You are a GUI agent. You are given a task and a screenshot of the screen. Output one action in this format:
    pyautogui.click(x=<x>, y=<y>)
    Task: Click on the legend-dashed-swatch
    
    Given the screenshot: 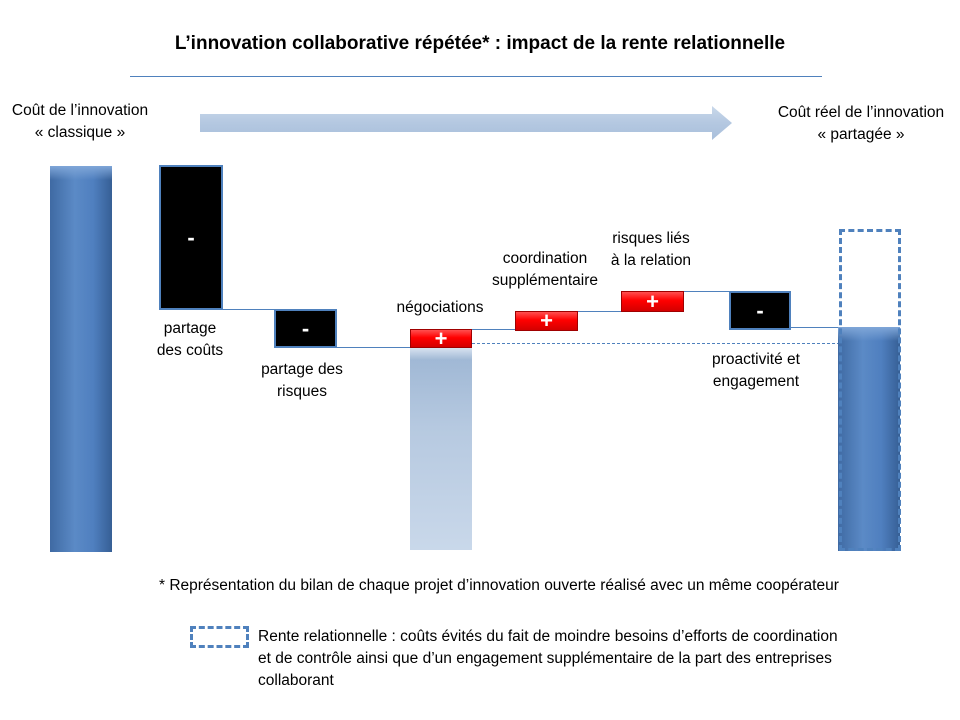 What is the action you would take?
    pyautogui.click(x=219, y=637)
    